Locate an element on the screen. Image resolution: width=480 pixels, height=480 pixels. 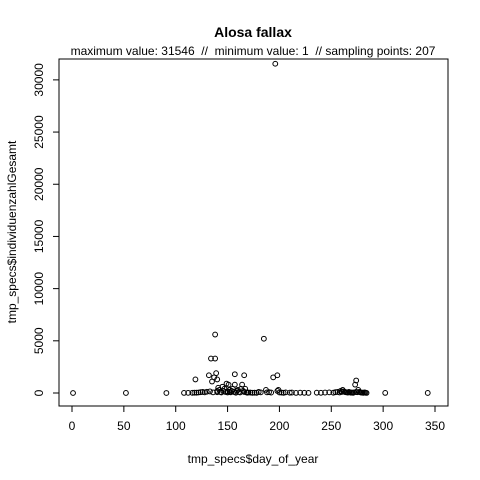
y-tick-label: 0 is located at coordinates (39, 392).